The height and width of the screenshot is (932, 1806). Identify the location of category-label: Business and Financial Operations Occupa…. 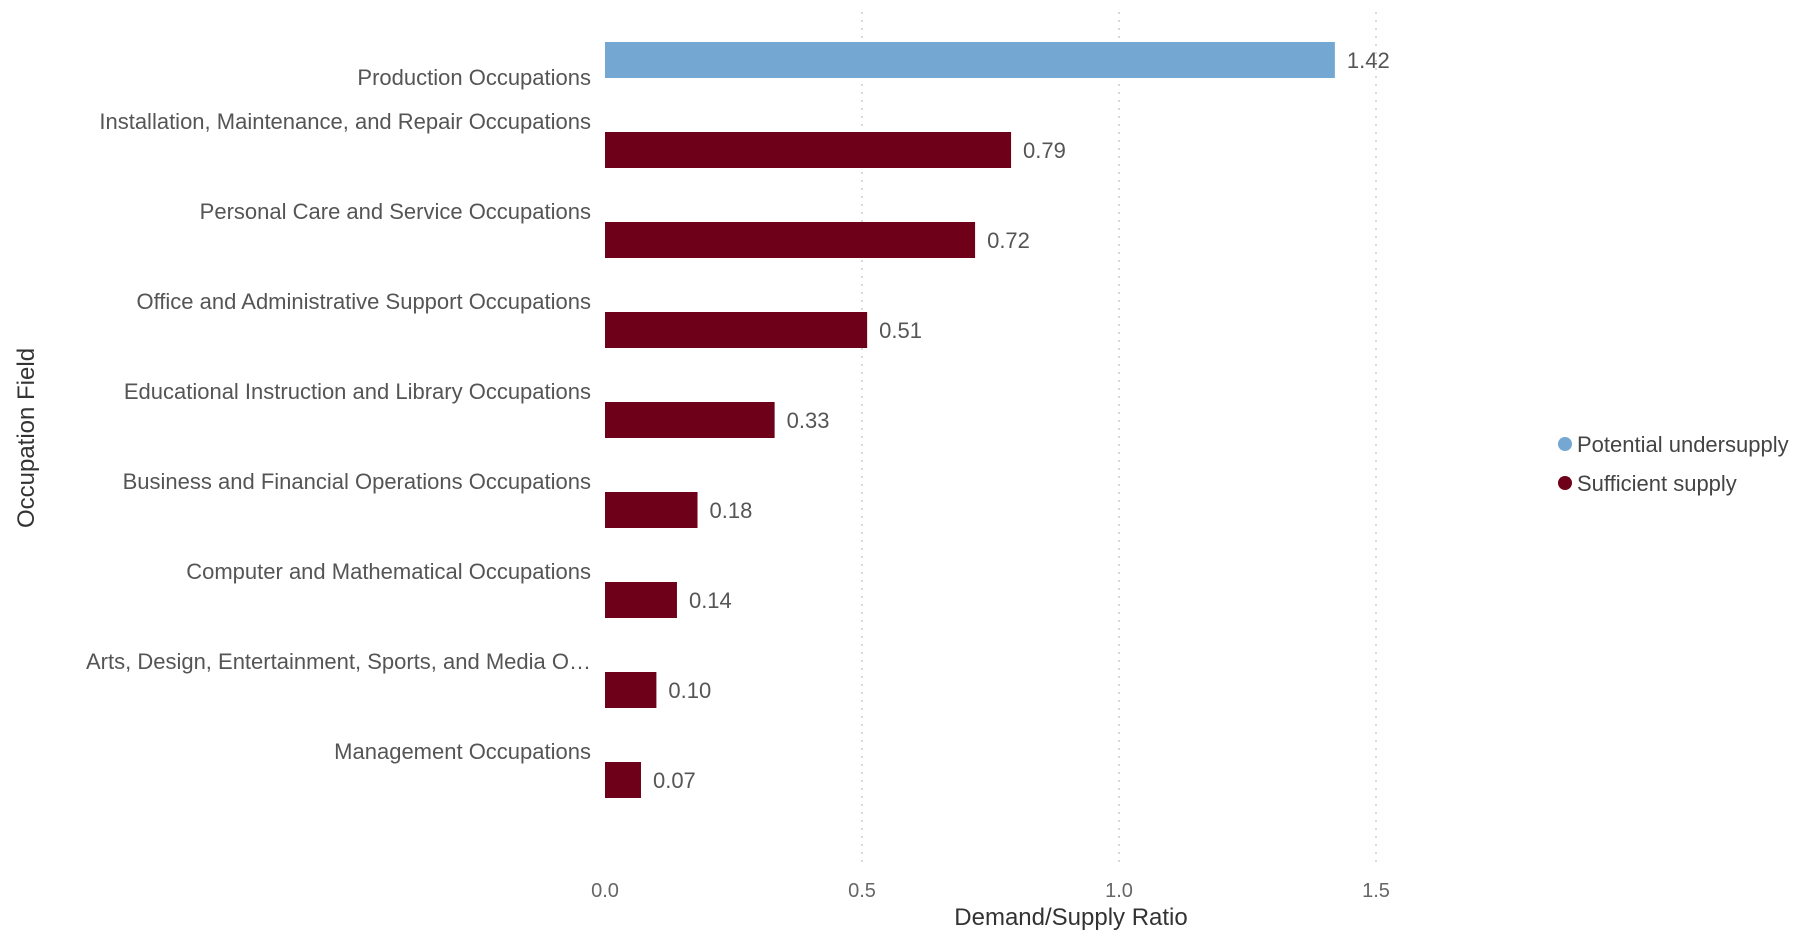
(357, 481).